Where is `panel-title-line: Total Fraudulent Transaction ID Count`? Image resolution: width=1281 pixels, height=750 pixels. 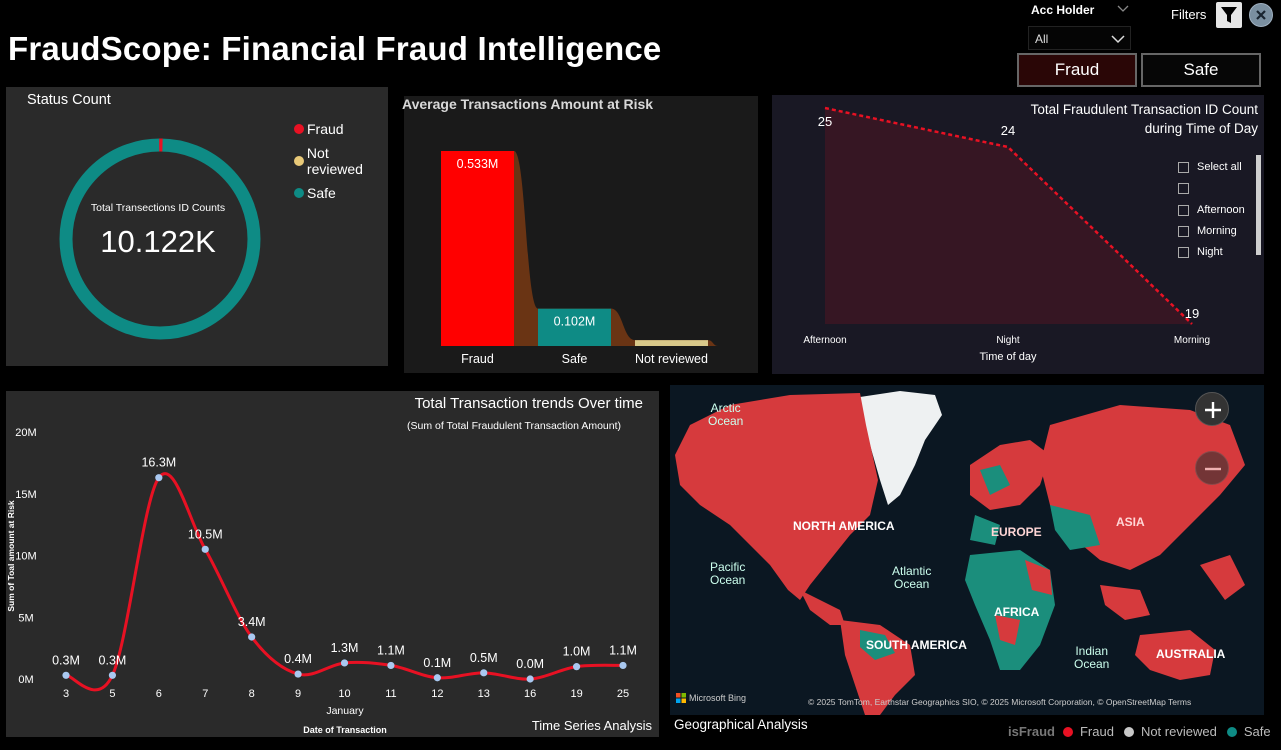 panel-title-line: Total Fraudulent Transaction ID Count is located at coordinates (1144, 109).